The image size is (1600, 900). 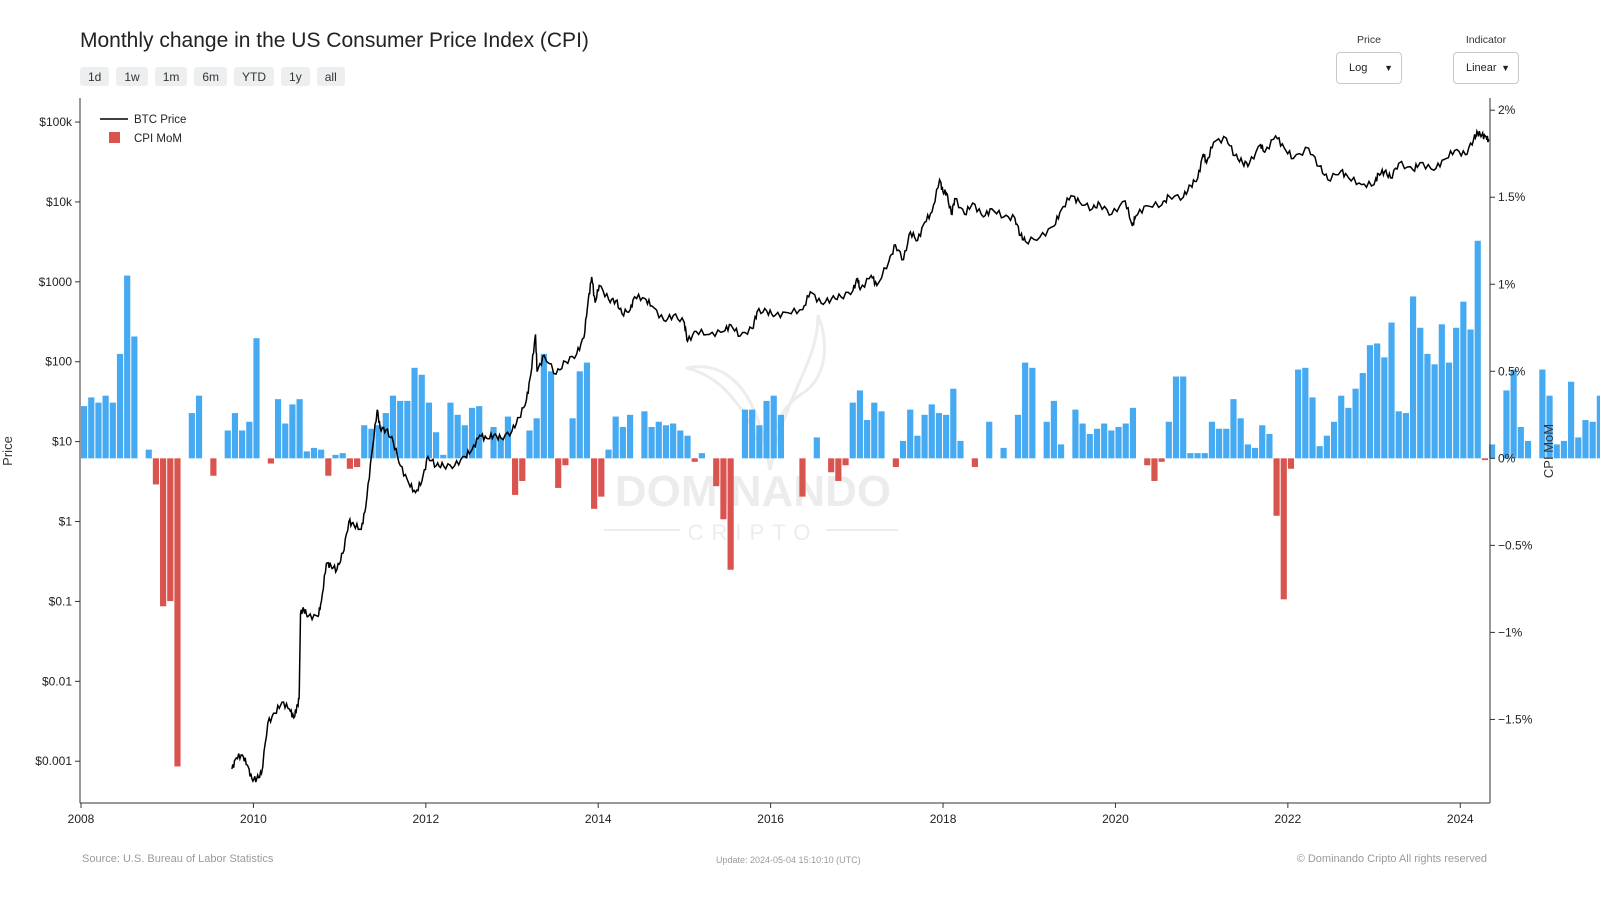 What do you see at coordinates (66, 522) in the screenshot?
I see `left-tick-label: $1` at bounding box center [66, 522].